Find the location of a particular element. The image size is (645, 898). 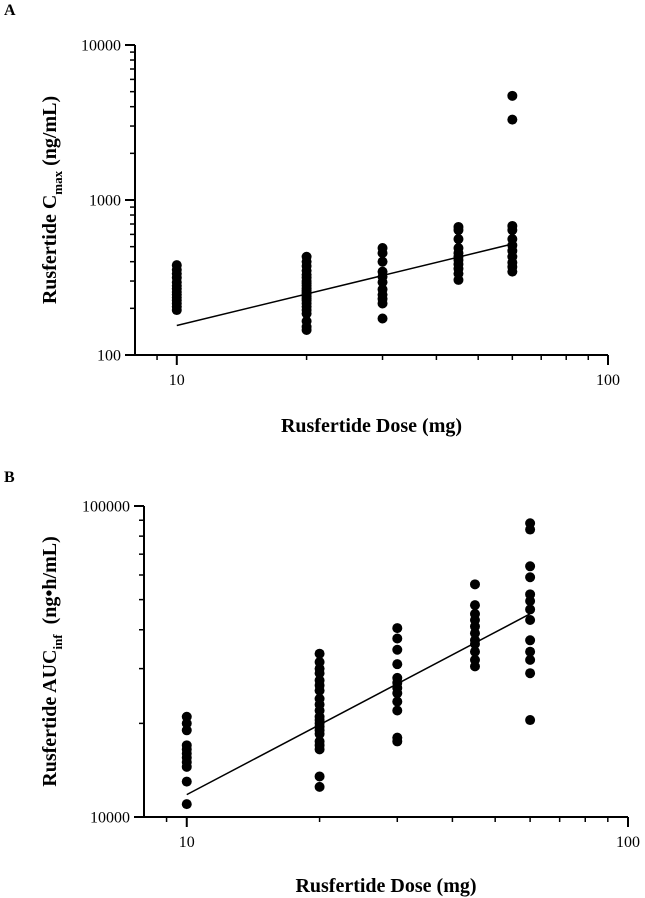

panel-label: A is located at coordinates (10, 10).